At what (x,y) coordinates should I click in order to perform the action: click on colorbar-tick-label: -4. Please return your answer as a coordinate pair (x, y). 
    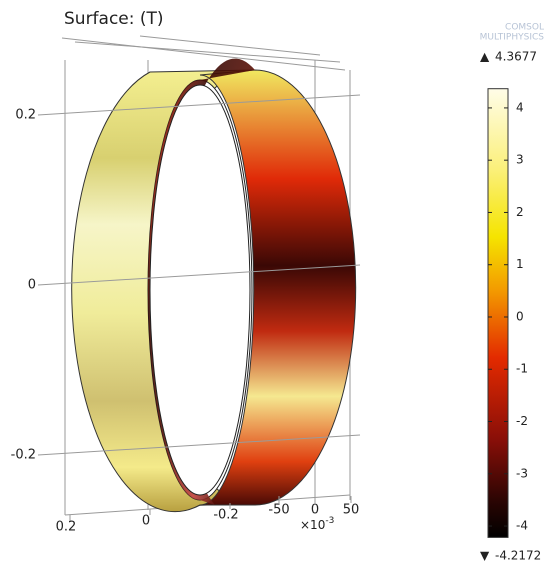
    Looking at the image, I should click on (522, 526).